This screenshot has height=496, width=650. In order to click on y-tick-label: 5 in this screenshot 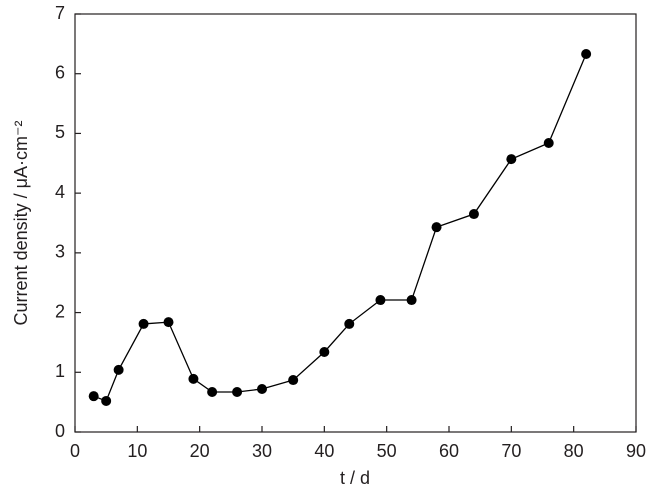, I will do `click(60, 132)`.